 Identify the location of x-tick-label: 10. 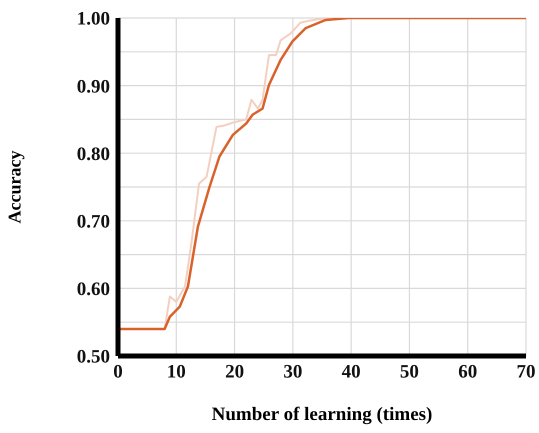
(176, 371).